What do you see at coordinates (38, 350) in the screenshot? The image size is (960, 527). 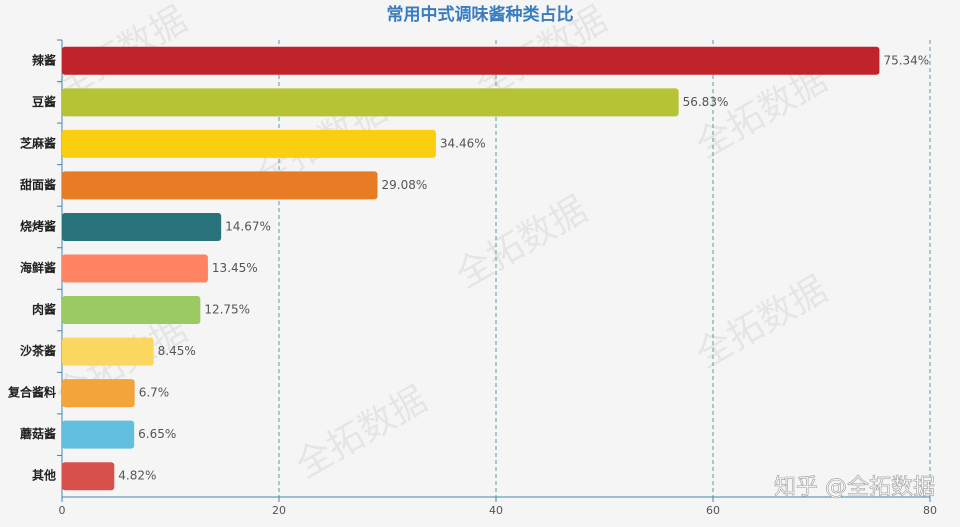 I see `y-tick-label: 沙茶酱` at bounding box center [38, 350].